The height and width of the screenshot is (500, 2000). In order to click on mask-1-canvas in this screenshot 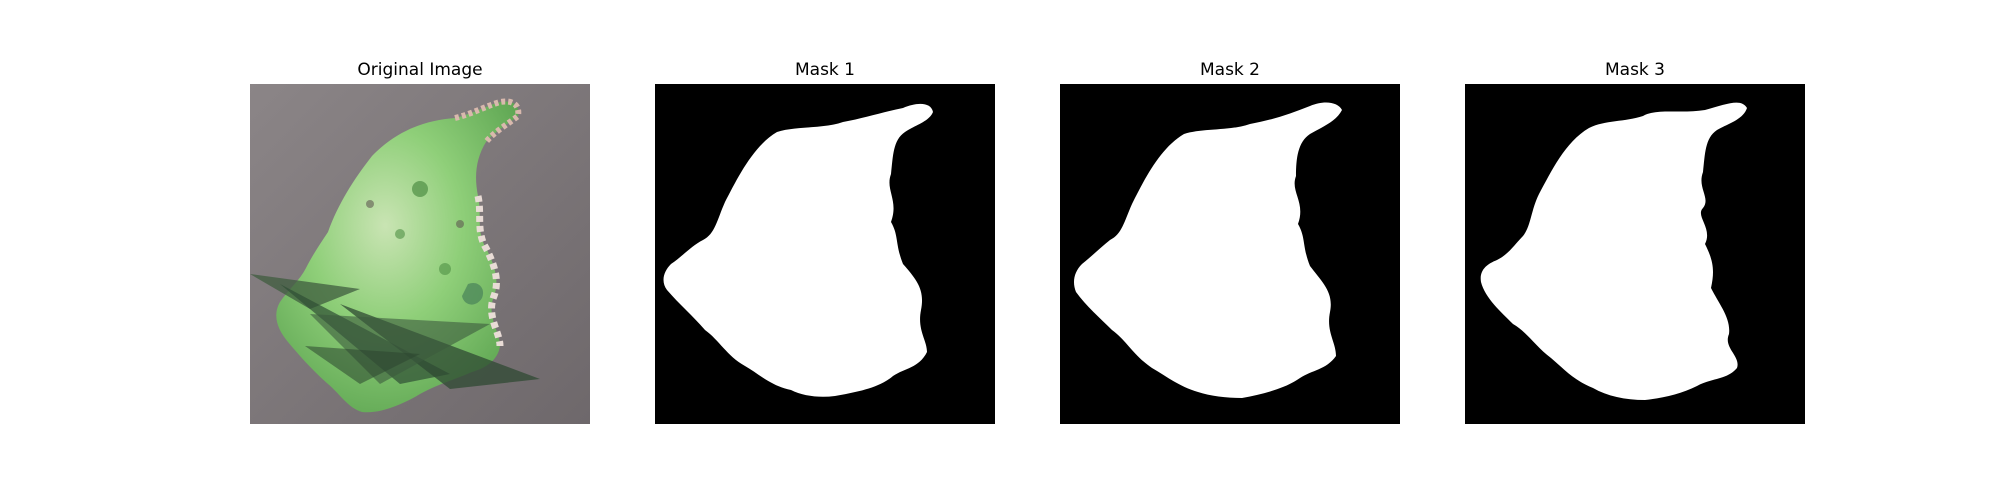, I will do `click(825, 254)`.